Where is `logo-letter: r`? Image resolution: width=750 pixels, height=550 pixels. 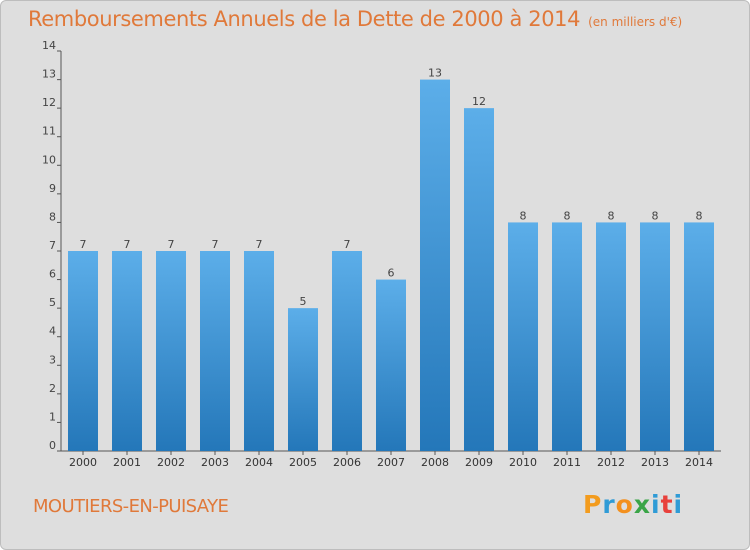 logo-letter: r is located at coordinates (609, 504).